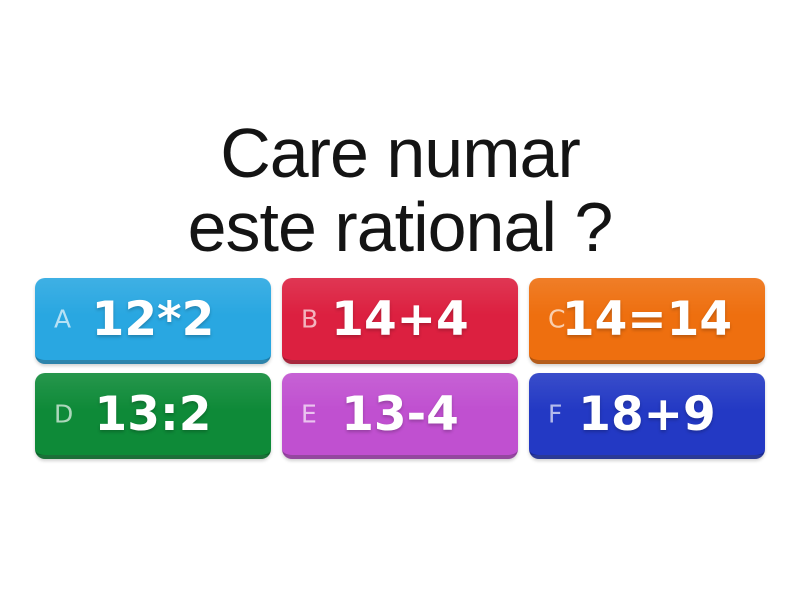 This screenshot has height=600, width=800. I want to click on answer-letter: E, so click(309, 414).